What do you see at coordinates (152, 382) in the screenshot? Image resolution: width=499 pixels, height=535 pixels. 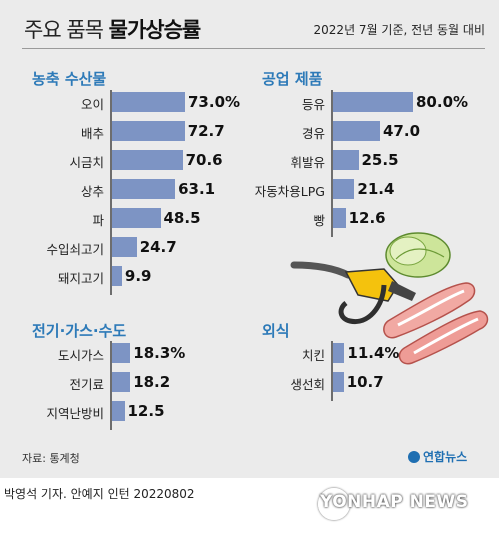 I see `data-label: 18.2` at bounding box center [152, 382].